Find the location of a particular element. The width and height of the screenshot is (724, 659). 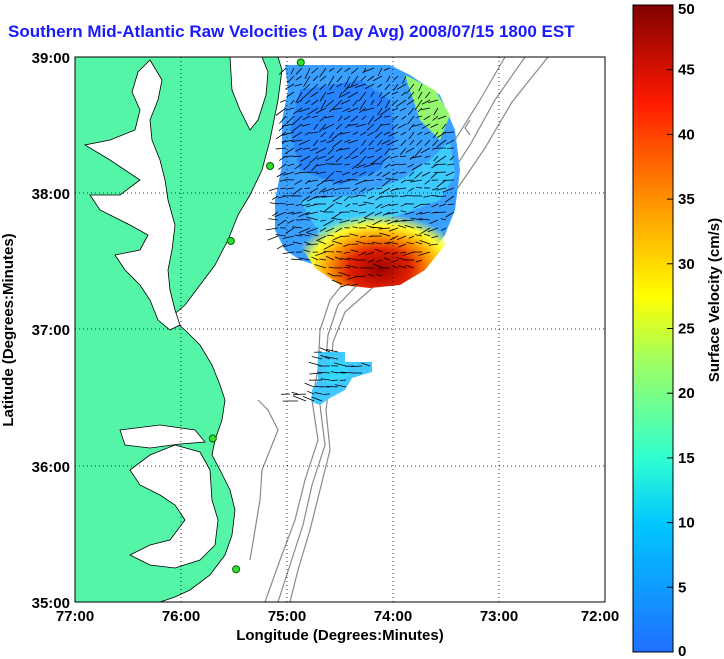

colorbar-tick-label: 10 is located at coordinates (686, 523).